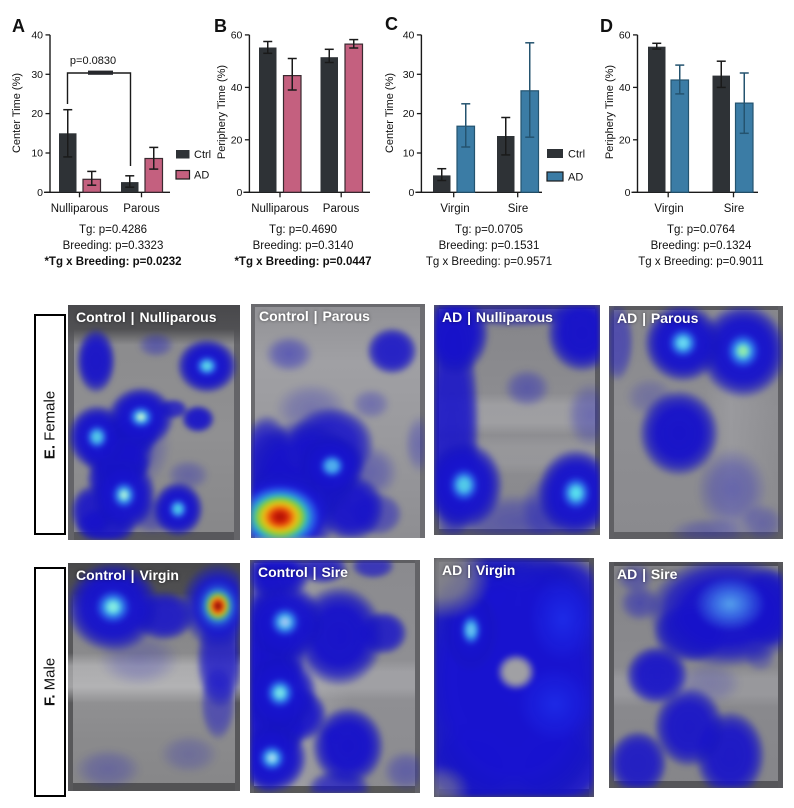 The width and height of the screenshot is (794, 808). I want to click on svg-text: *Tg x Breeding: p=0.0232, so click(112, 262).